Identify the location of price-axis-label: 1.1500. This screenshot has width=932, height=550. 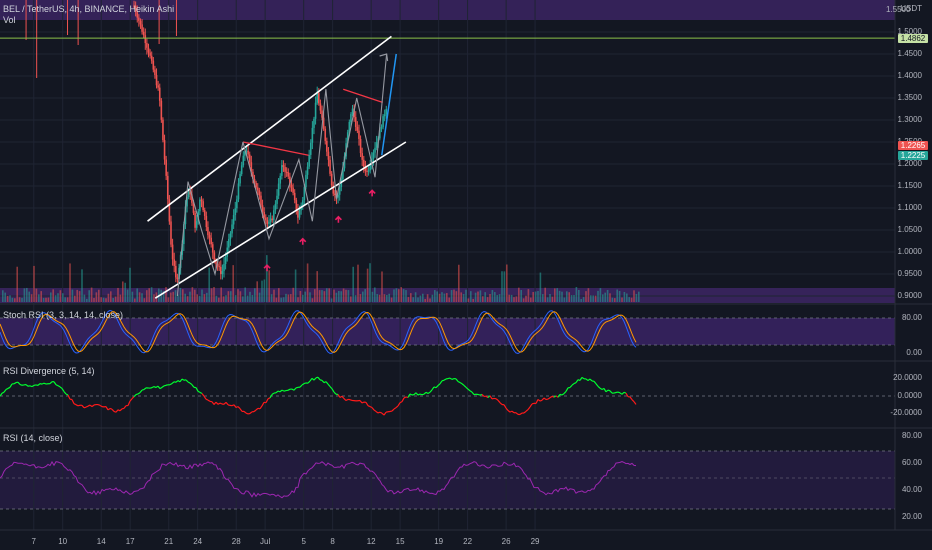
(909, 185).